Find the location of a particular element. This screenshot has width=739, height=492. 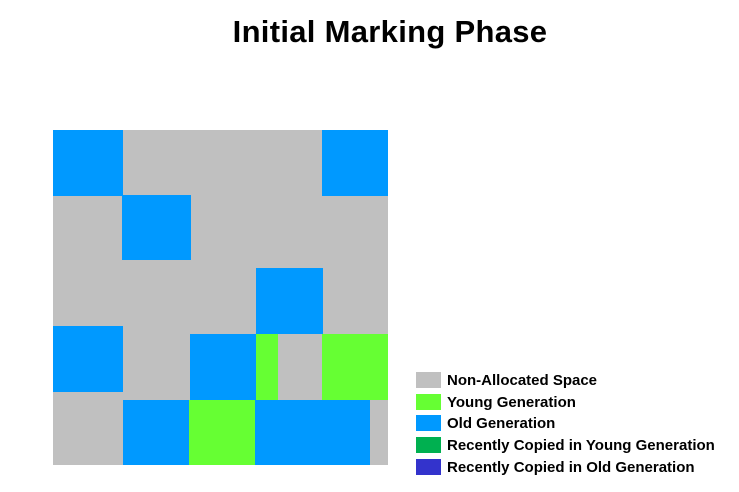

legend-label: Recently Copied in Old Generation is located at coordinates (571, 467).